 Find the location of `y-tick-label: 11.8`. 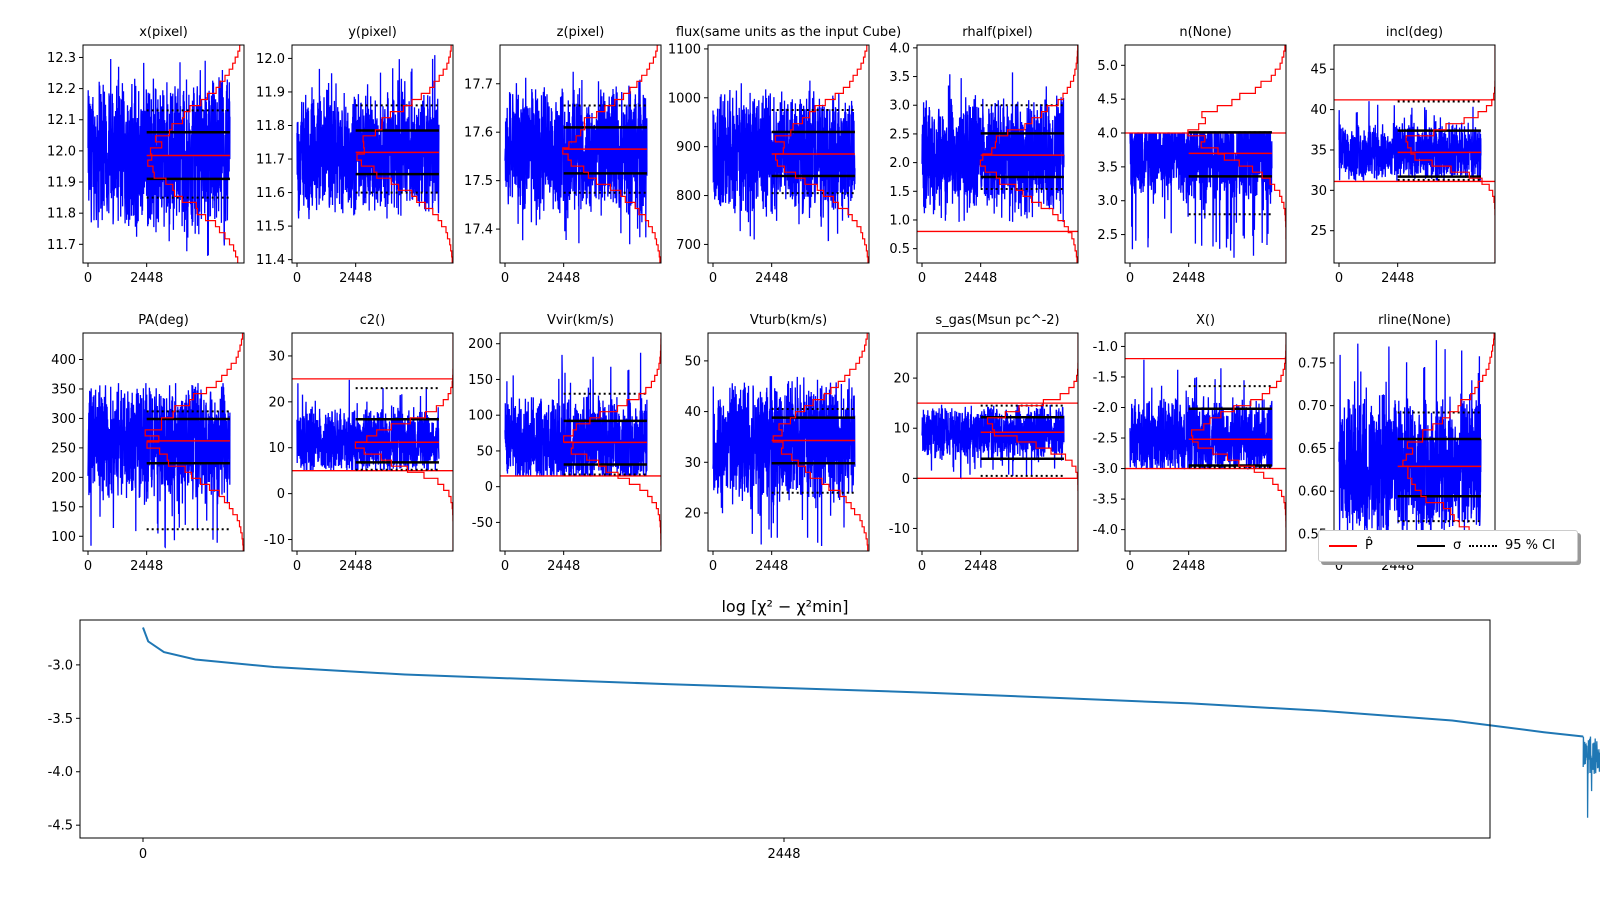

y-tick-label: 11.8 is located at coordinates (270, 126).